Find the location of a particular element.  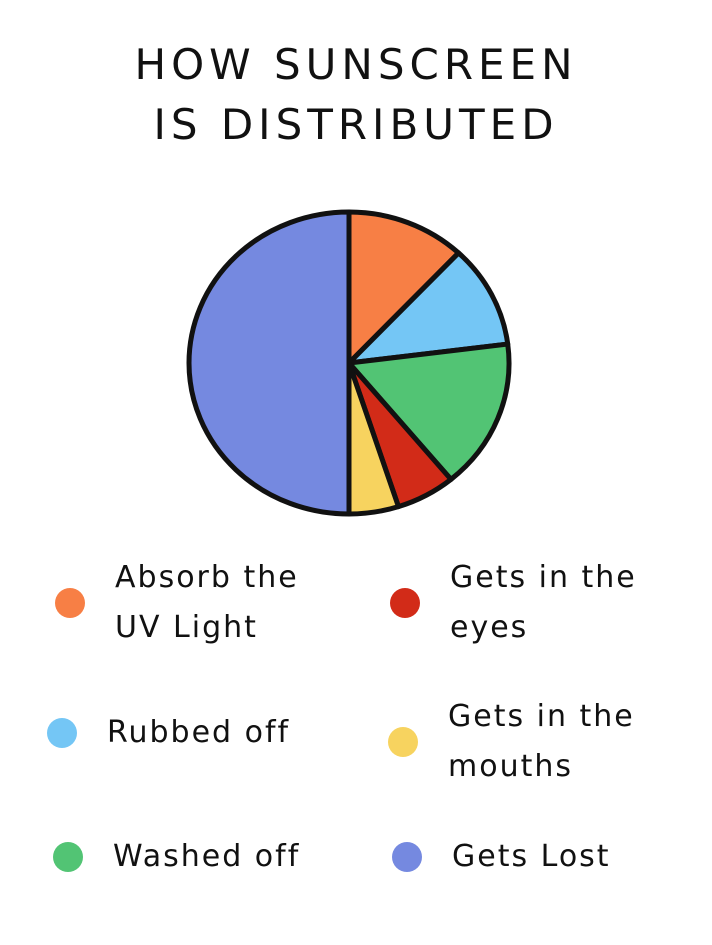

legend-item-rubbed: Rubbed off is located at coordinates (197, 733).